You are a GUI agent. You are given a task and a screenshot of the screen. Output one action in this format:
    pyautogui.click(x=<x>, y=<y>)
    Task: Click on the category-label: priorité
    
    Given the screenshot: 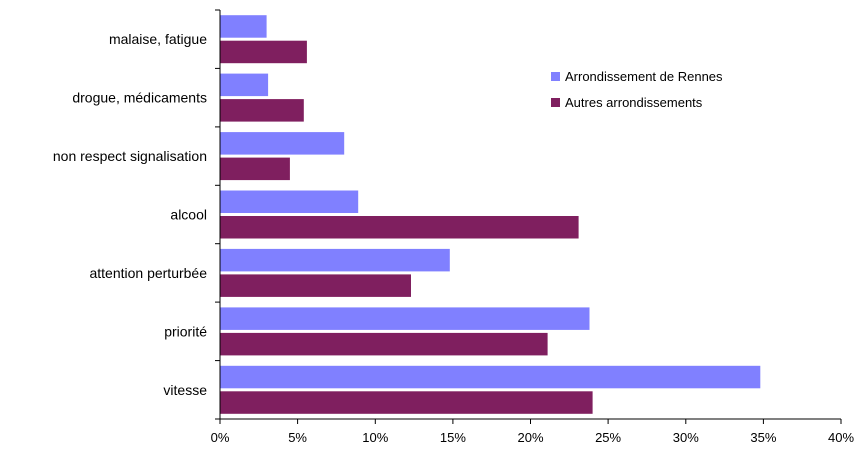 What is the action you would take?
    pyautogui.click(x=185, y=331)
    